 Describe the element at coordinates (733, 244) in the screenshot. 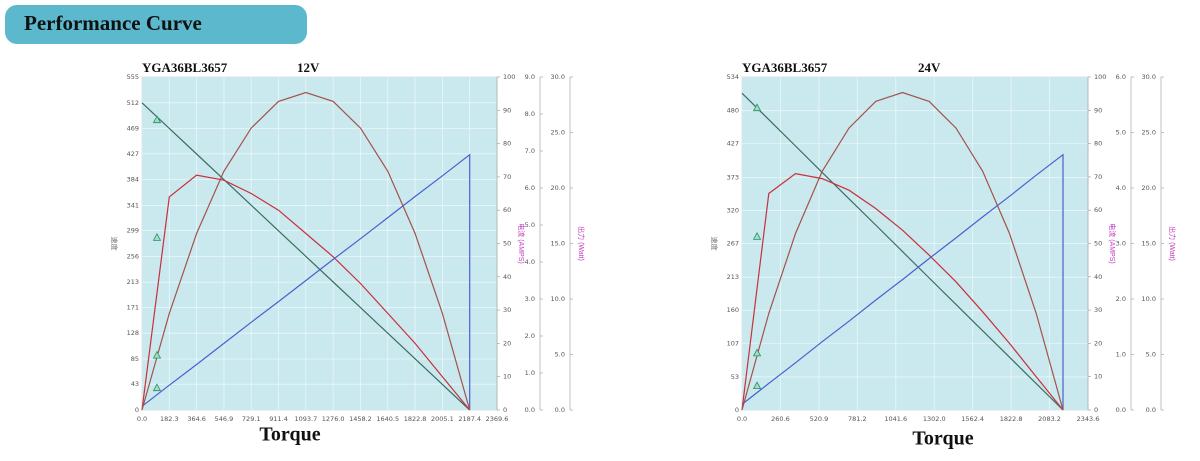

I see `y-tick-label: 267` at that location.